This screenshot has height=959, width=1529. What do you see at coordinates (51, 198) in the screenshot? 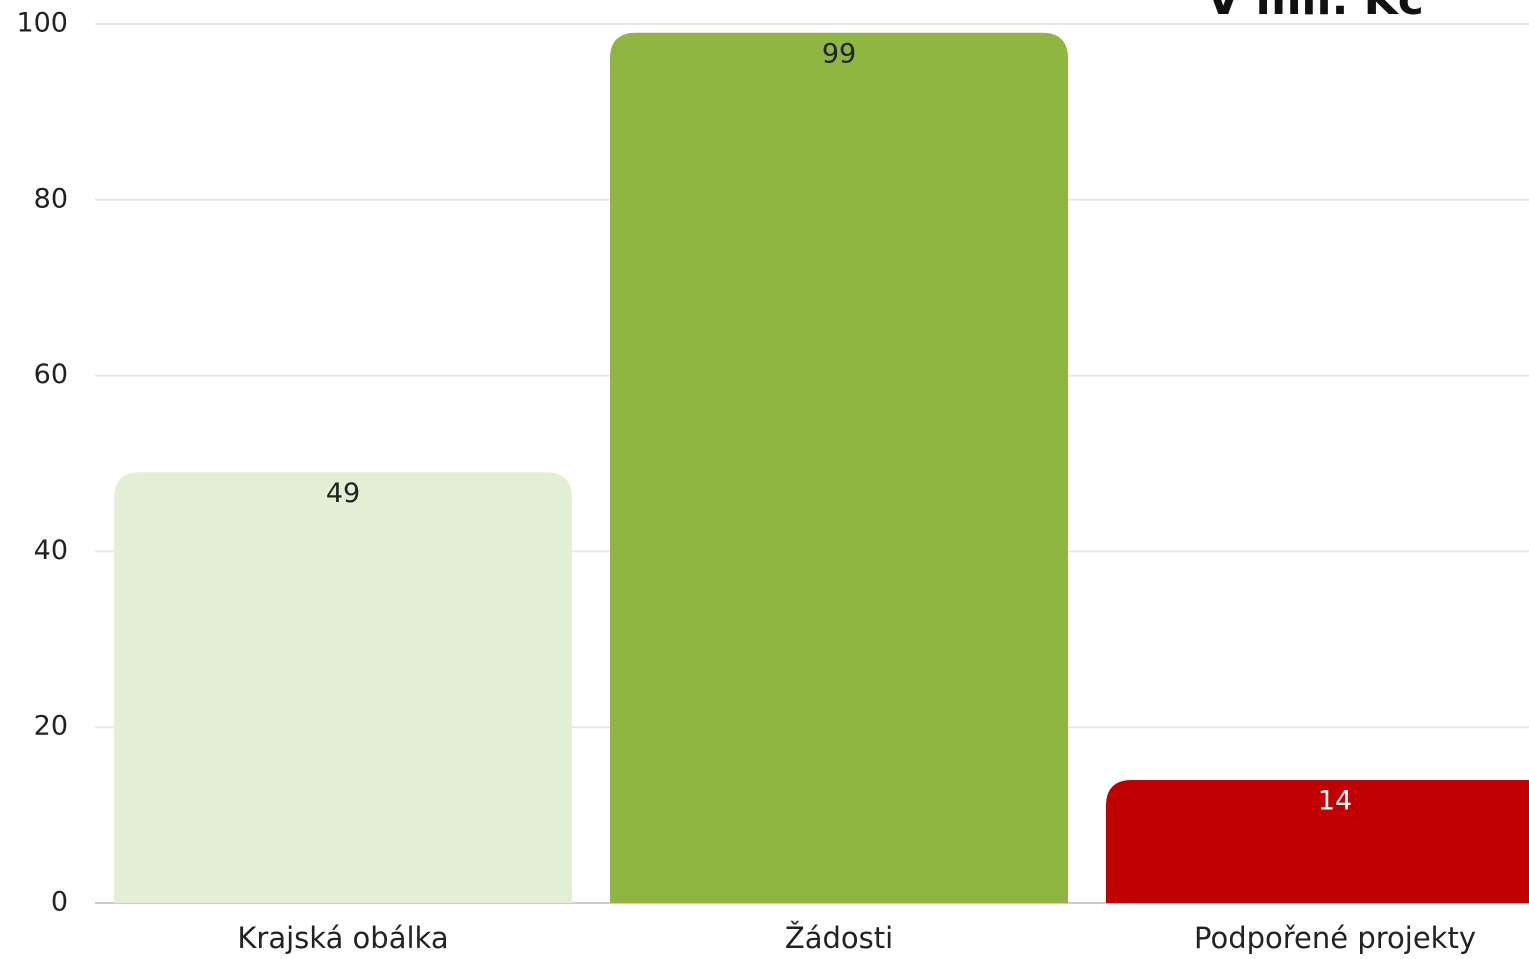
I see `y-tick-label: 80` at bounding box center [51, 198].